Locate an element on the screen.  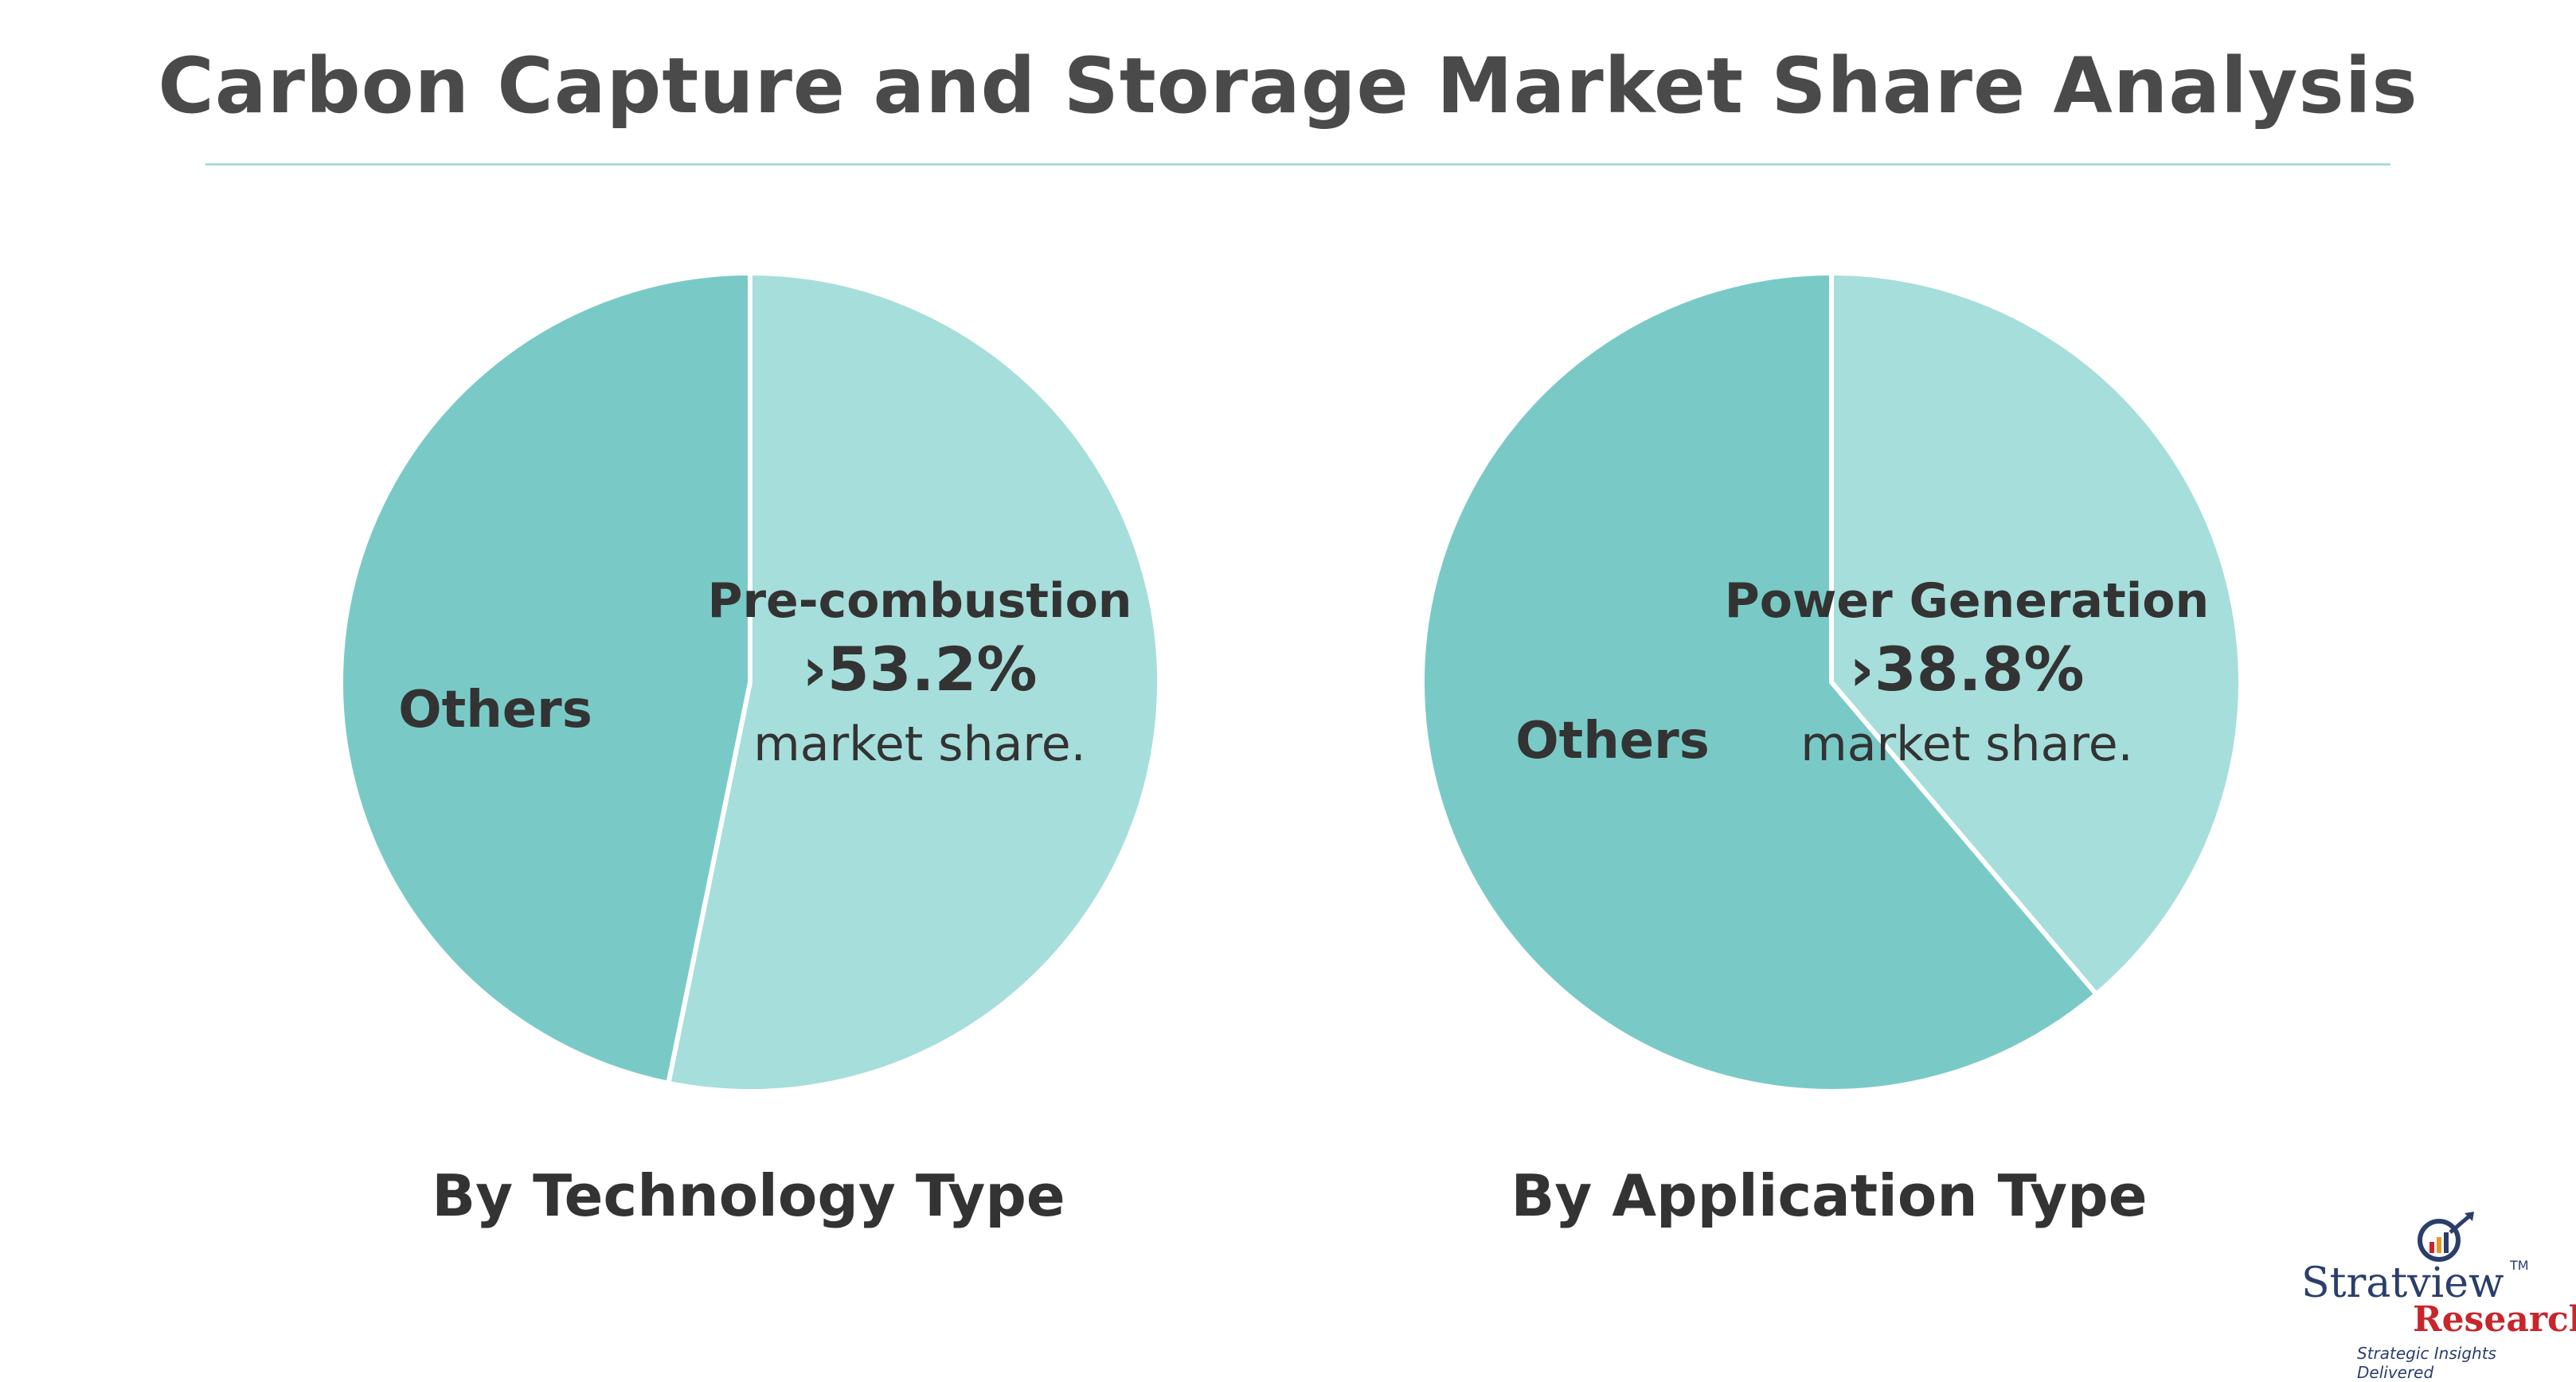
pie-slice-power-generation is located at coordinates (2036, 634).